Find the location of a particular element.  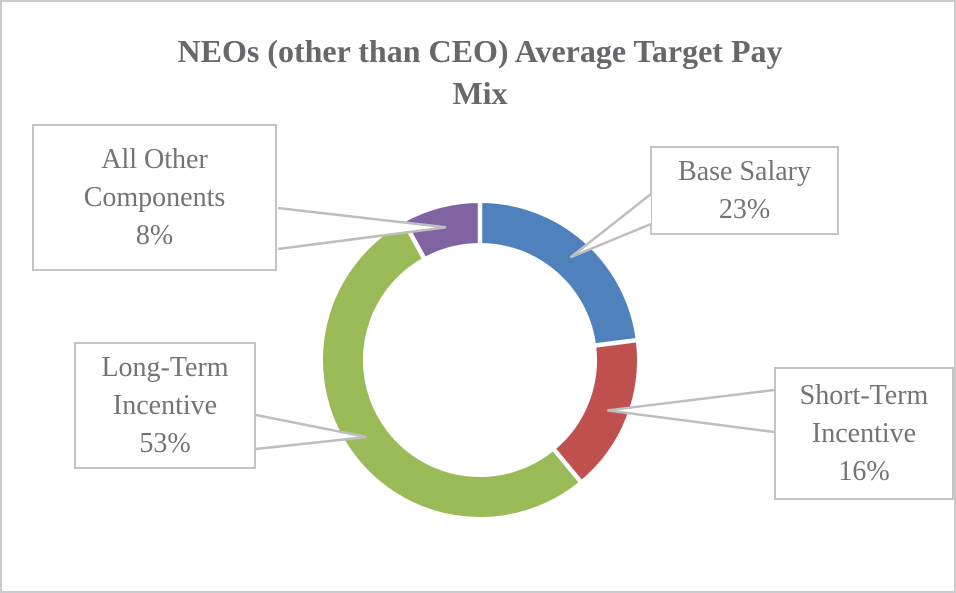

callout-percent: 8% is located at coordinates (154, 235).